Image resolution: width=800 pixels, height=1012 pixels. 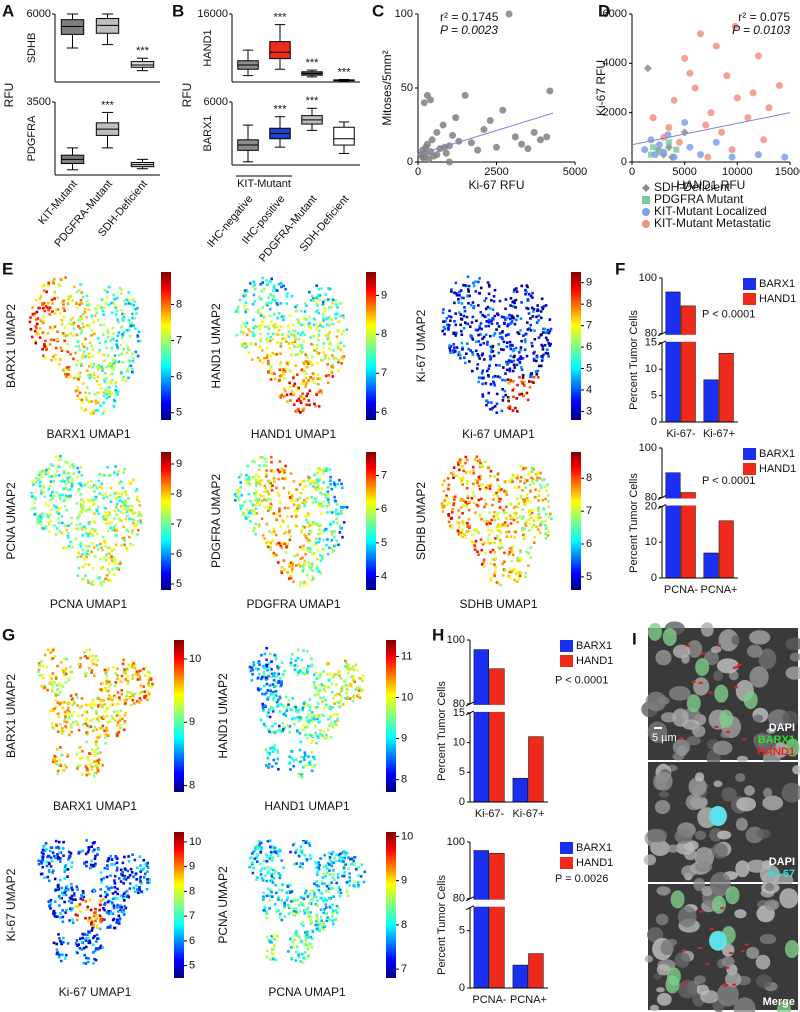 I want to click on y-axis-label: PDGFRA UMAP2, so click(x=216, y=521).